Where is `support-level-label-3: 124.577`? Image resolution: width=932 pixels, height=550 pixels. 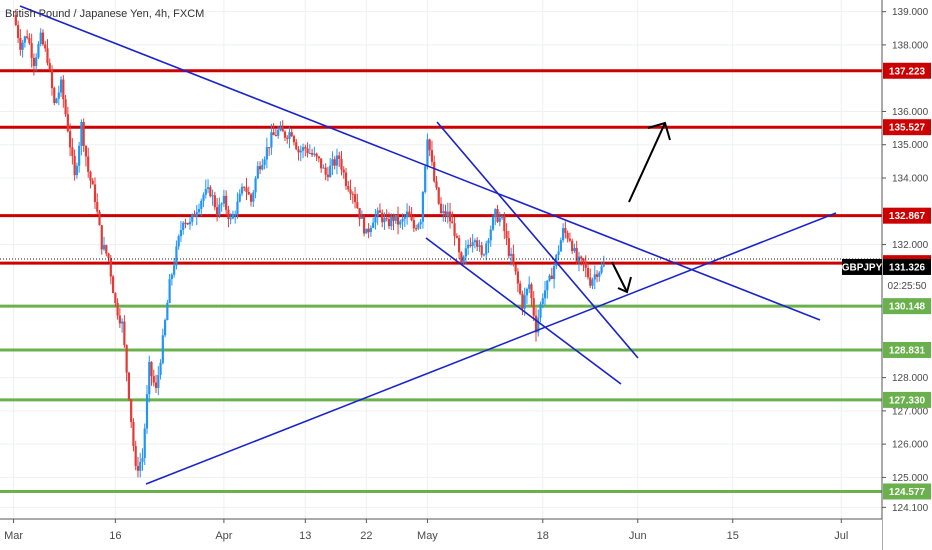
support-level-label-3: 124.577 is located at coordinates (907, 492).